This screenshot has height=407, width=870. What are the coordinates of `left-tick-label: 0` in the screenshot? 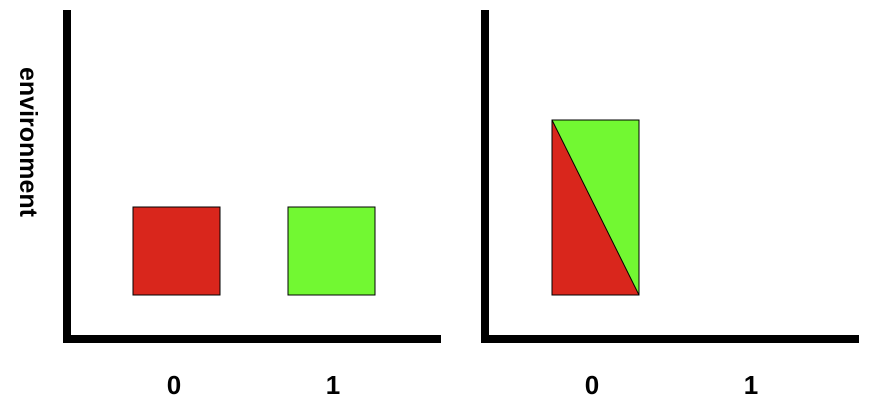 It's located at (174, 385).